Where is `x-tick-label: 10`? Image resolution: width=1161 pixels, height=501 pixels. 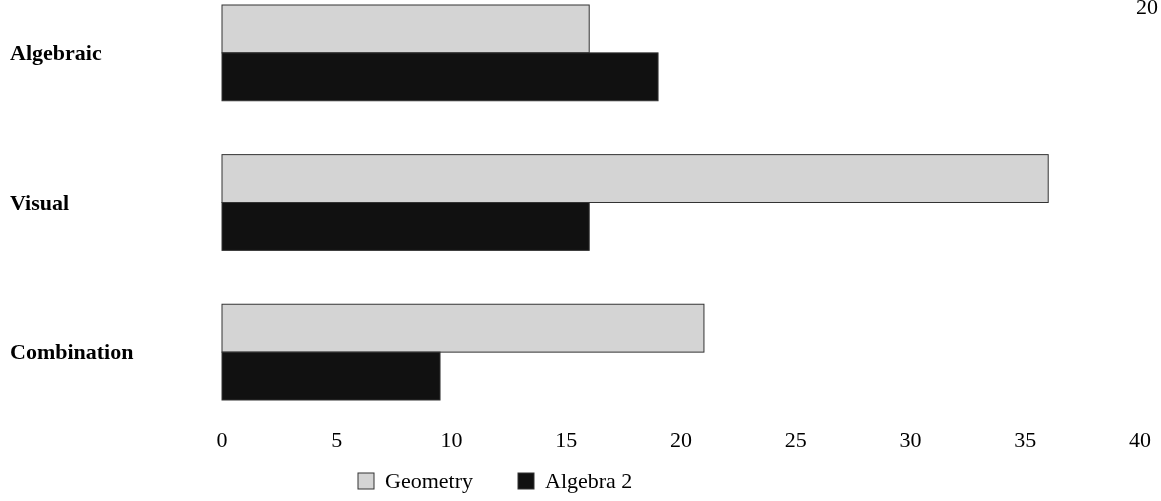 x-tick-label: 10 is located at coordinates (451, 439).